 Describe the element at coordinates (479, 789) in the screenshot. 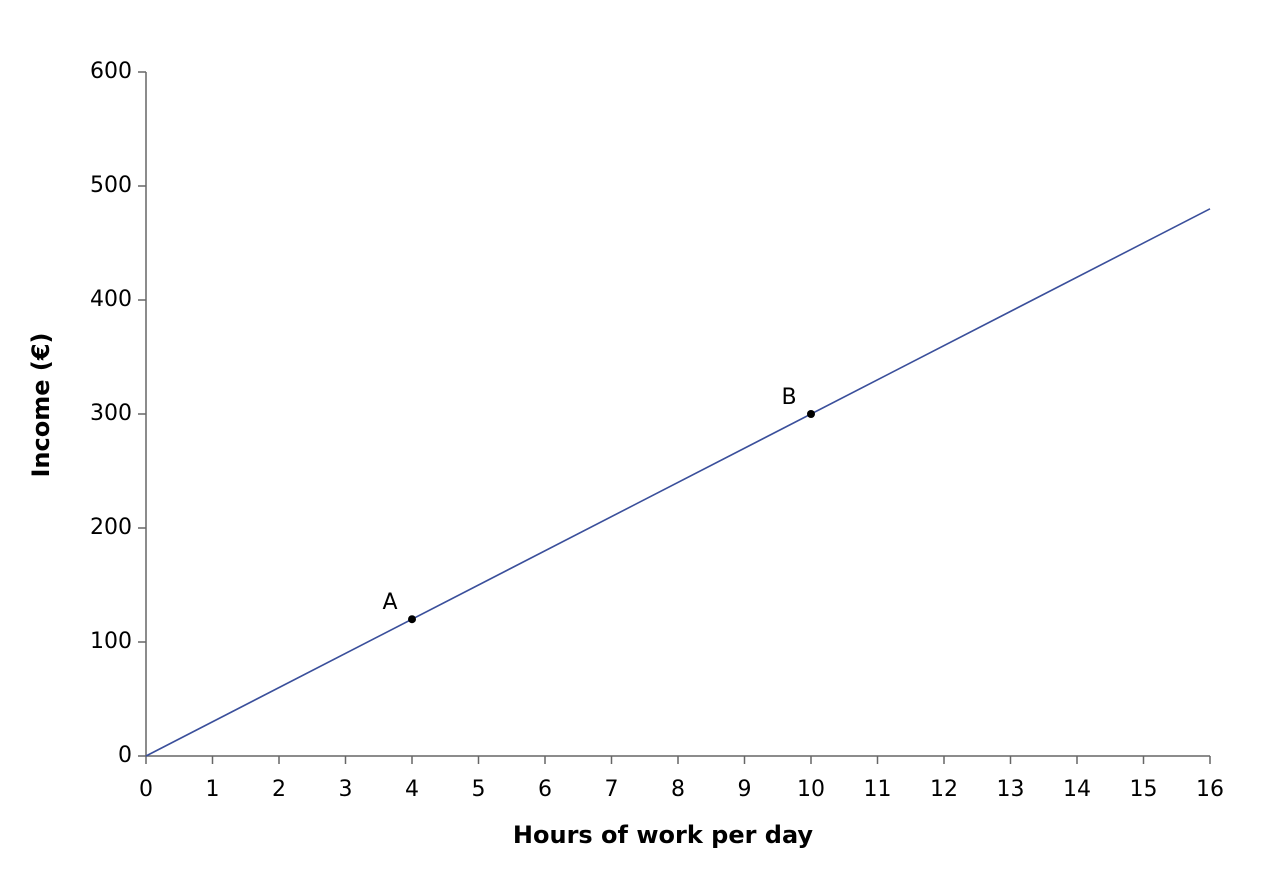

I see `x-tick-label: 5` at that location.